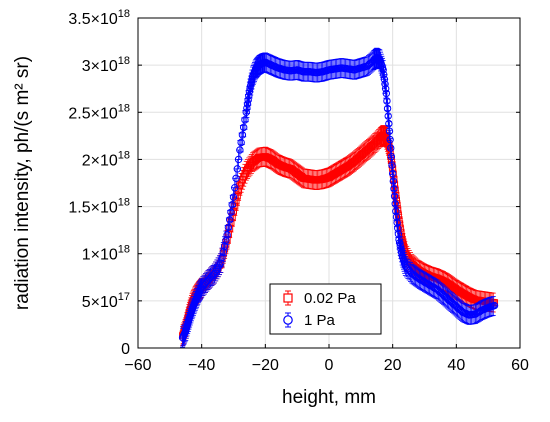  What do you see at coordinates (106, 65) in the screenshot?
I see `y-tick-label: 3×10¹⁸` at bounding box center [106, 65].